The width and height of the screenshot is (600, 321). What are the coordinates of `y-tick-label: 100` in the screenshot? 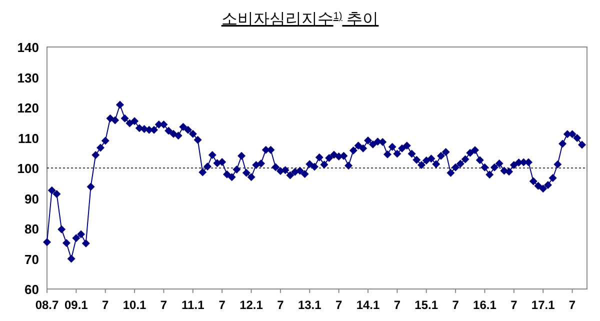 It's located at (28, 168).